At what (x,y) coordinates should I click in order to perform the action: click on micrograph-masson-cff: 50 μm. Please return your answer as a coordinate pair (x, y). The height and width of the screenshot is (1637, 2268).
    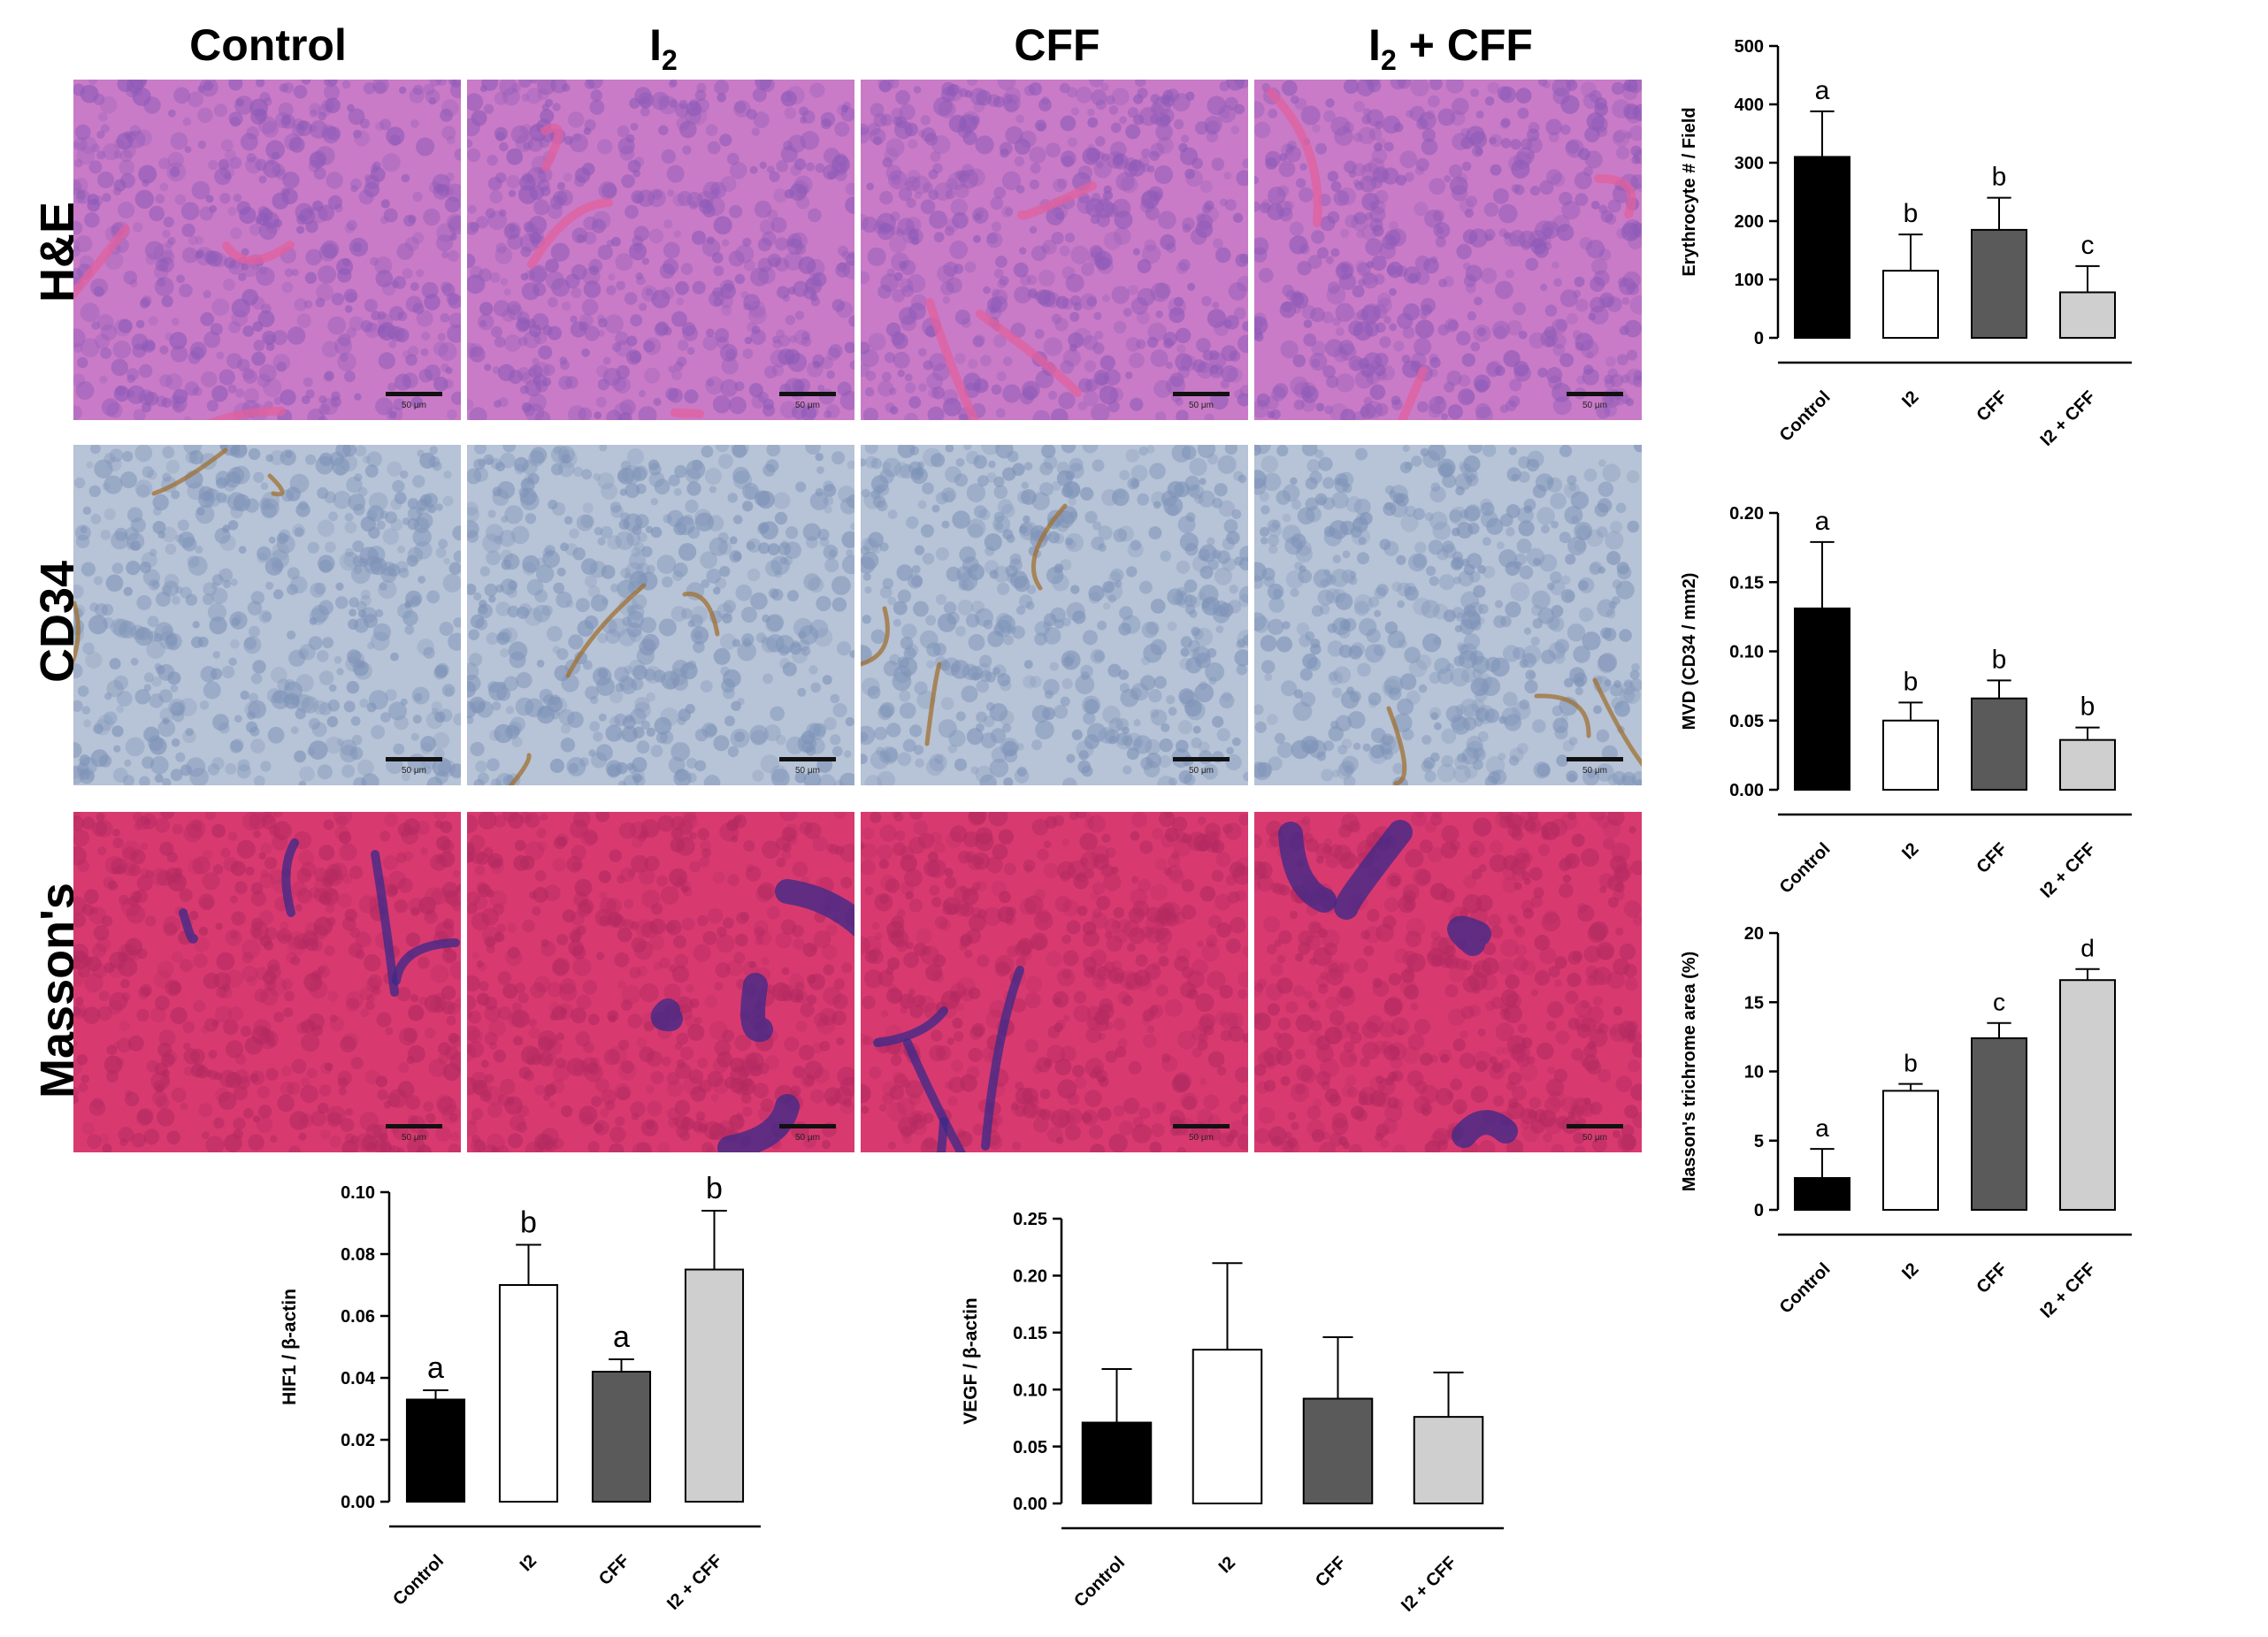
    Looking at the image, I should click on (1054, 982).